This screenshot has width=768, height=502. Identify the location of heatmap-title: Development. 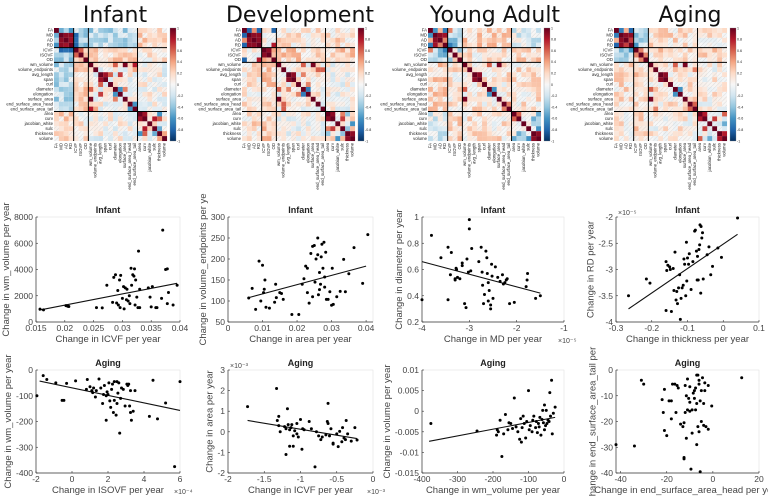
(300, 15).